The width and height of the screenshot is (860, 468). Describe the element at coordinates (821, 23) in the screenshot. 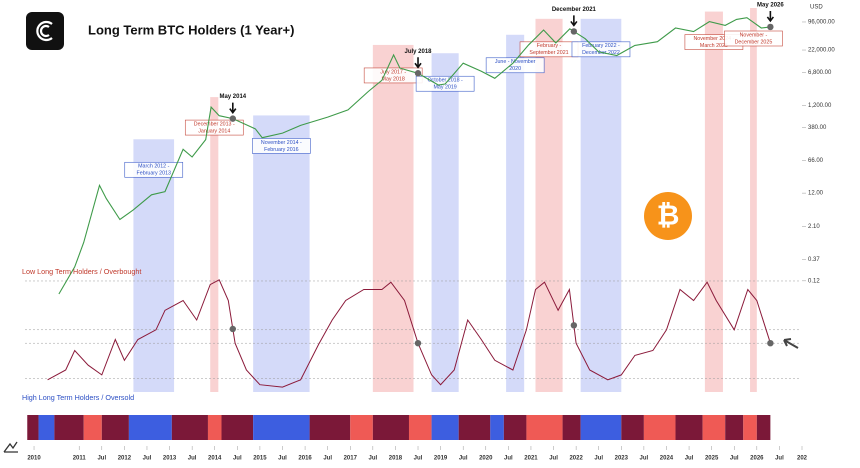

I see `y-tick-label: 96,000.00` at that location.